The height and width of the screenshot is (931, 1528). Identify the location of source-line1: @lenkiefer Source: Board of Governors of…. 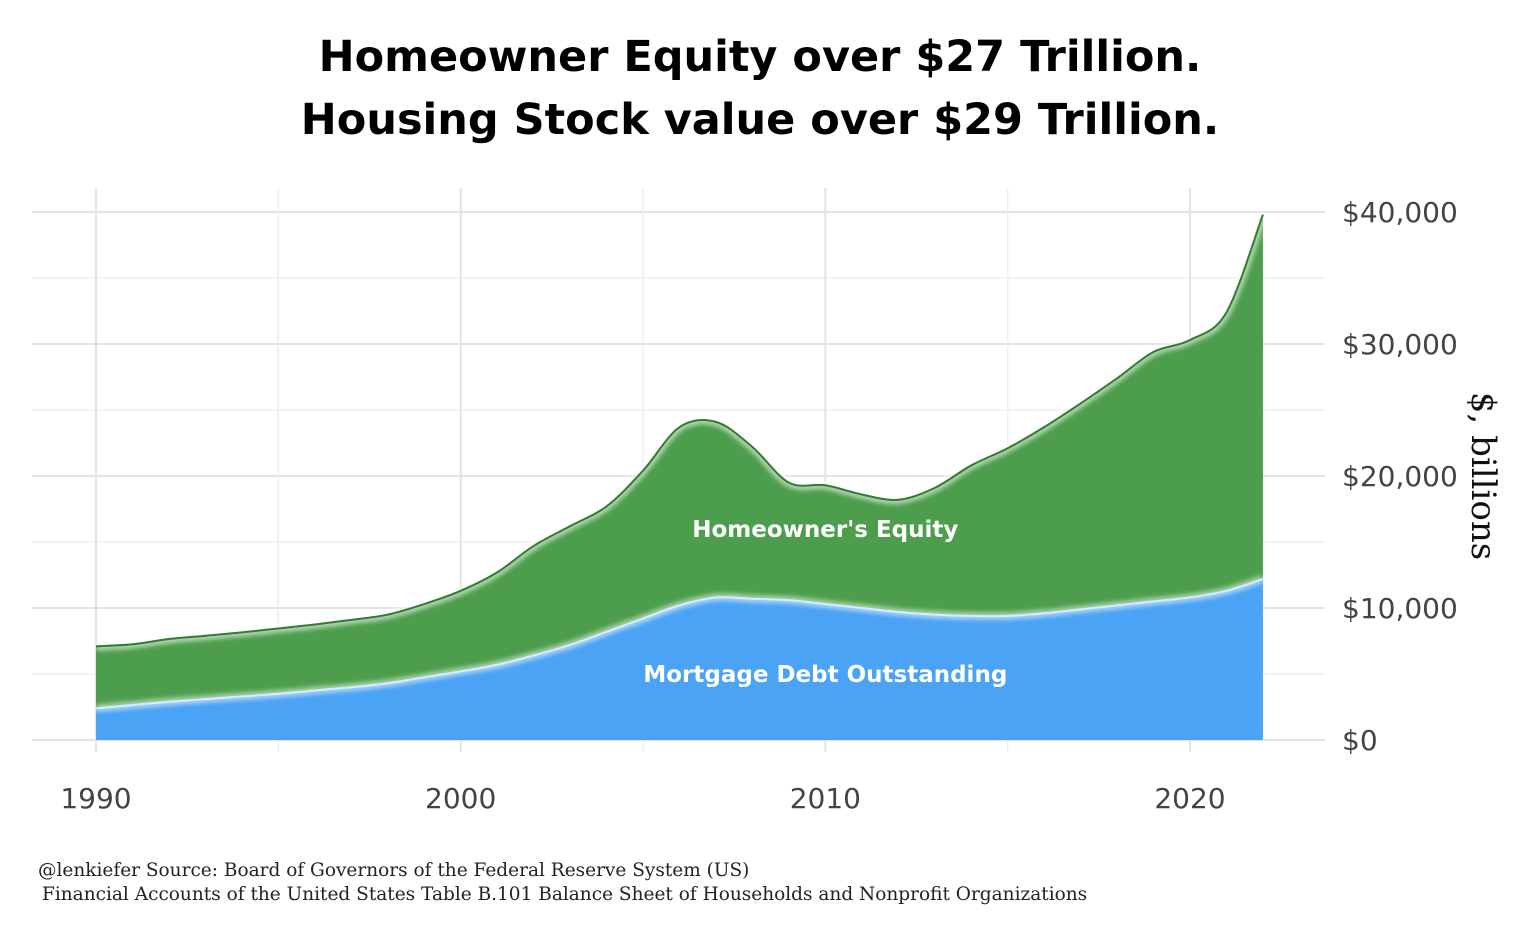
(394, 870).